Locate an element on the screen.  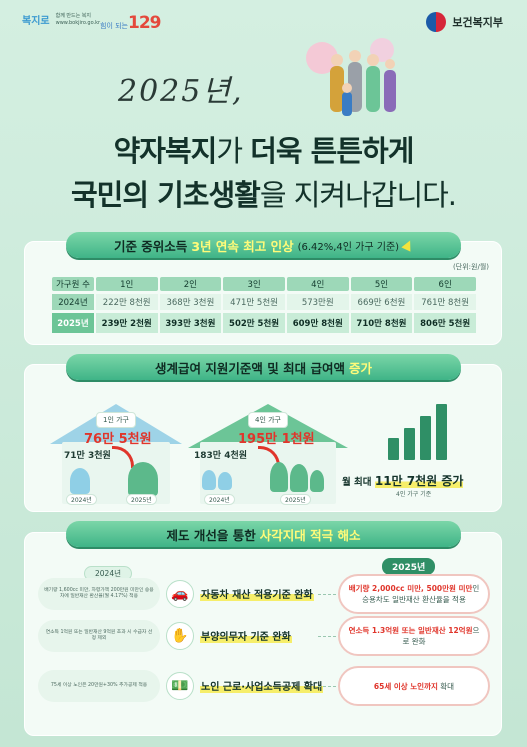
max-increase-text: 월 최대 11만 7천원 증가 is located at coordinates (403, 480).